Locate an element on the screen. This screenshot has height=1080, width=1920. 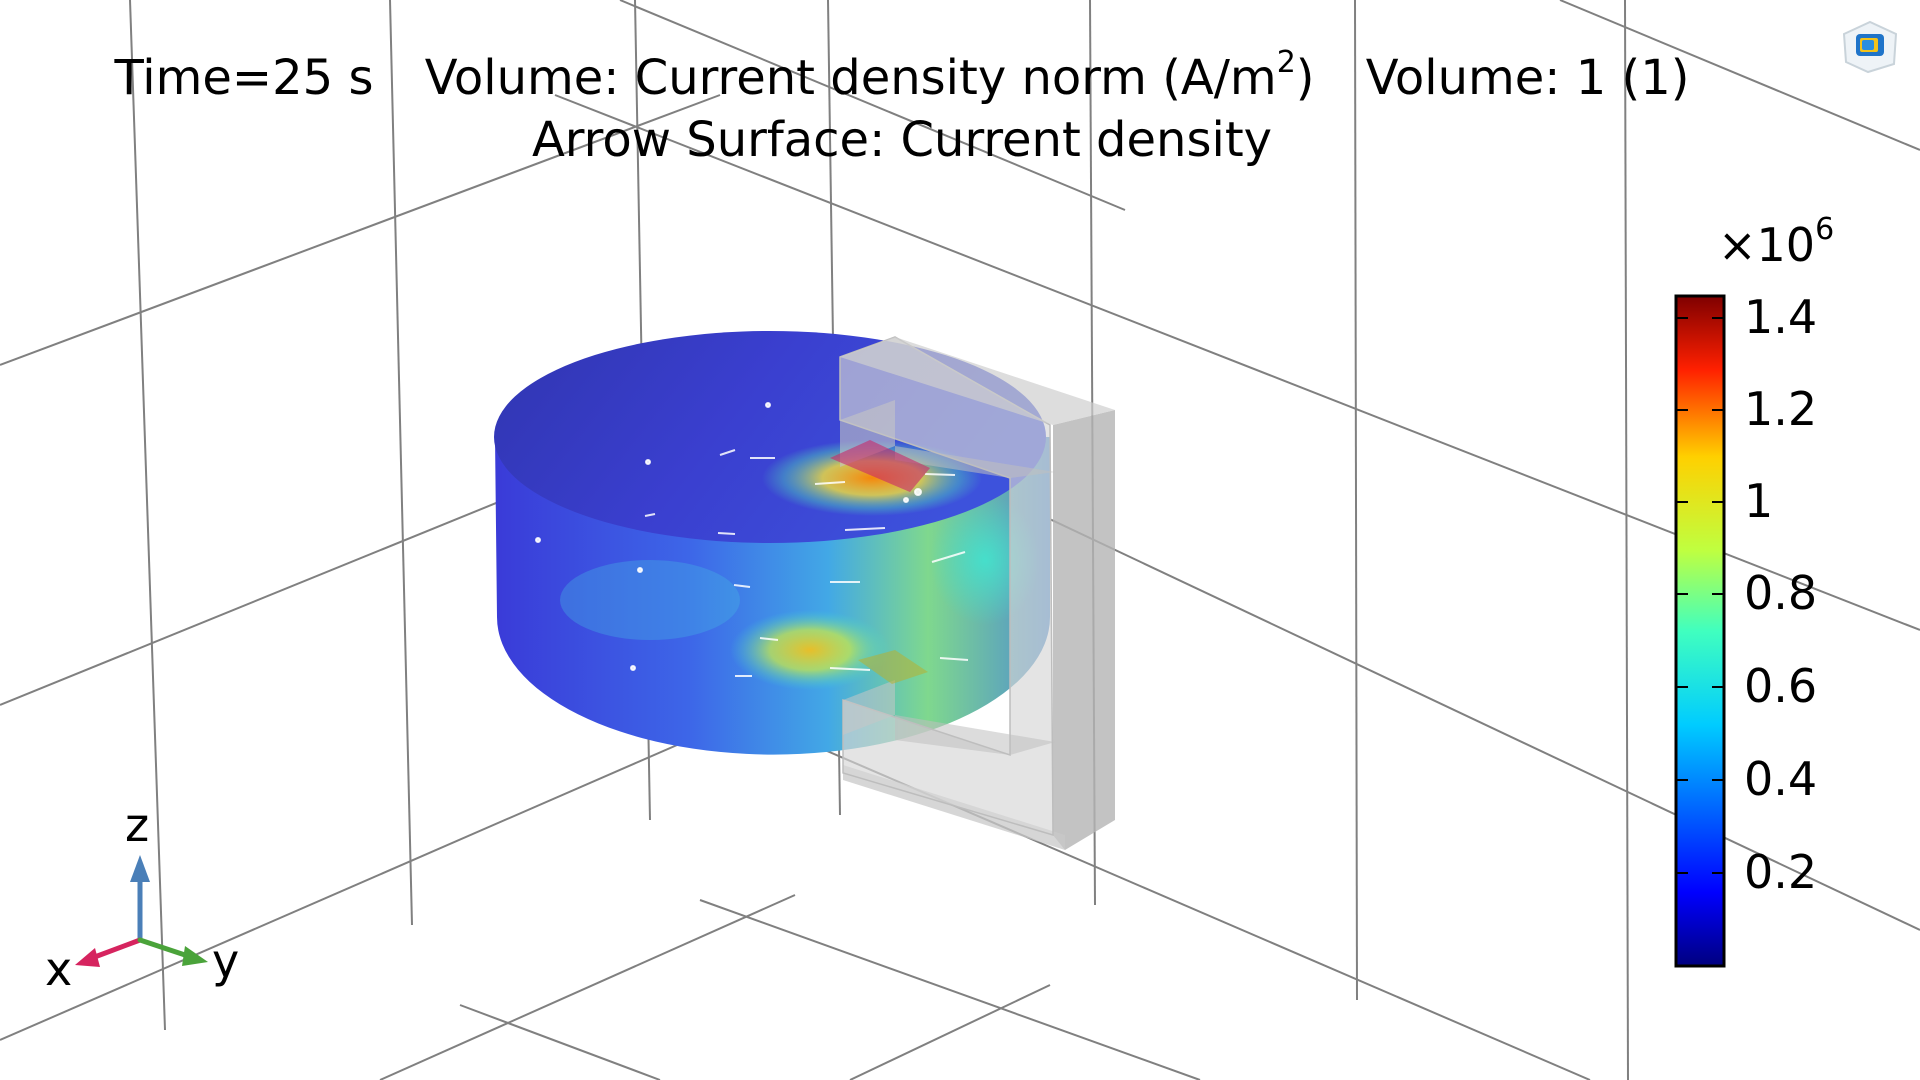
volume-expression-text: Volume: Current density norm (A/m is located at coordinates (850, 78).